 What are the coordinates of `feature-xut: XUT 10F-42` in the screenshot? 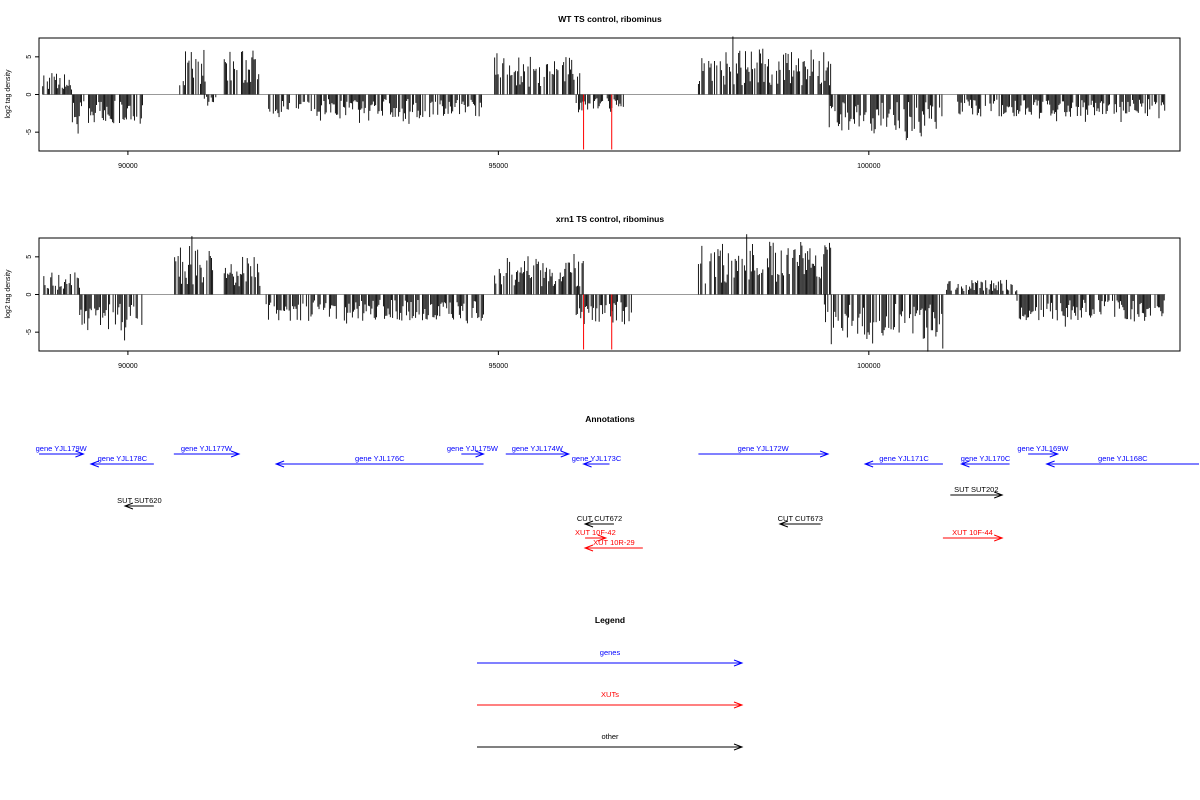 It's located at (595, 535).